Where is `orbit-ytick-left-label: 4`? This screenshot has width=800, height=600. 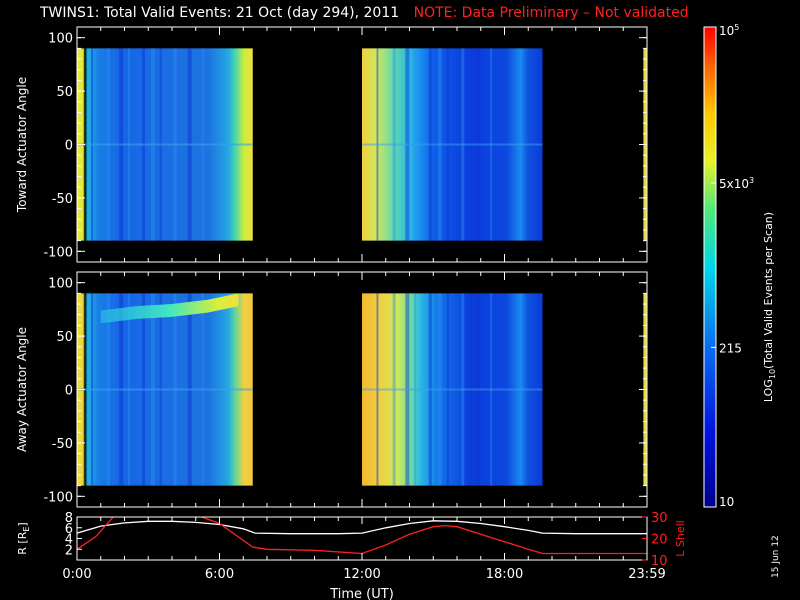 orbit-ytick-left-label: 4 is located at coordinates (69, 540).